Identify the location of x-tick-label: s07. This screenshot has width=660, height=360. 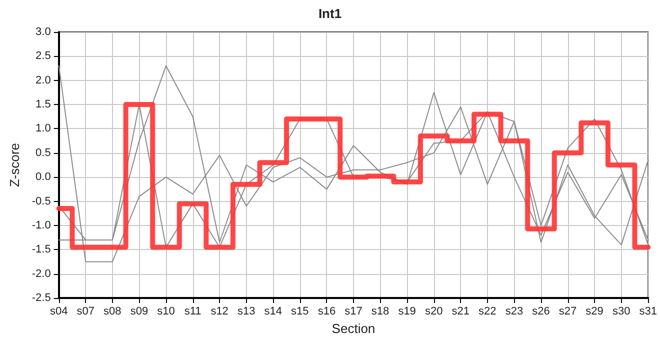
(85, 312).